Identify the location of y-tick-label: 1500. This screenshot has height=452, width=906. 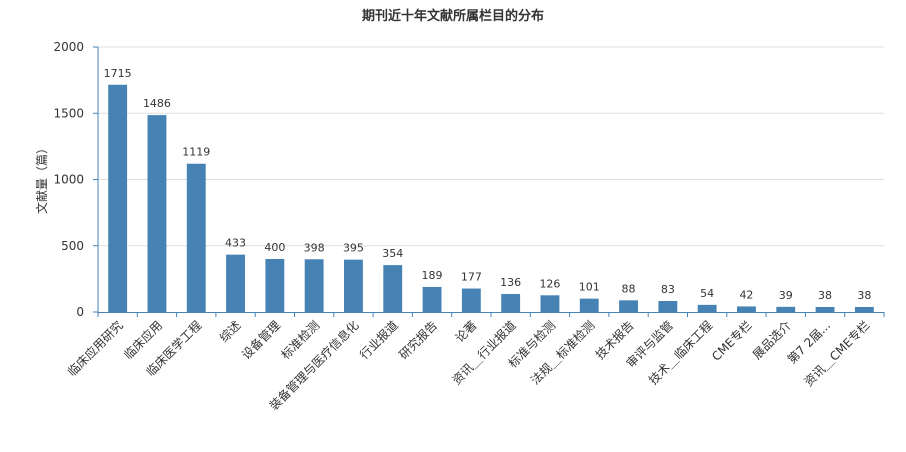
(68, 113).